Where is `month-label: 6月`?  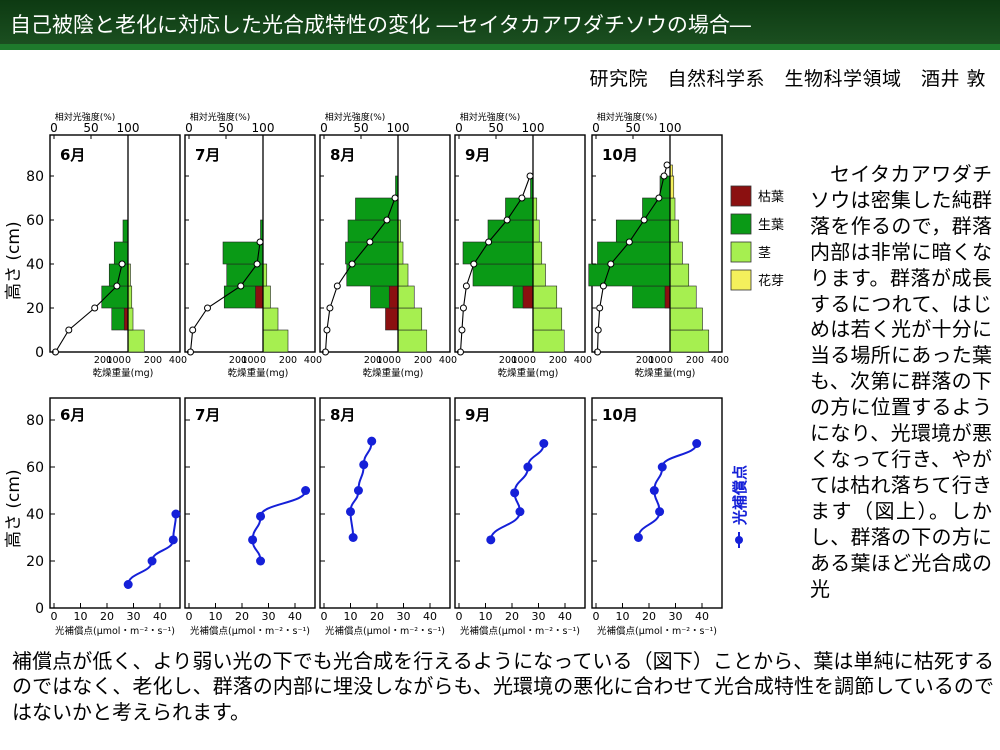
month-label: 6月 is located at coordinates (72, 155).